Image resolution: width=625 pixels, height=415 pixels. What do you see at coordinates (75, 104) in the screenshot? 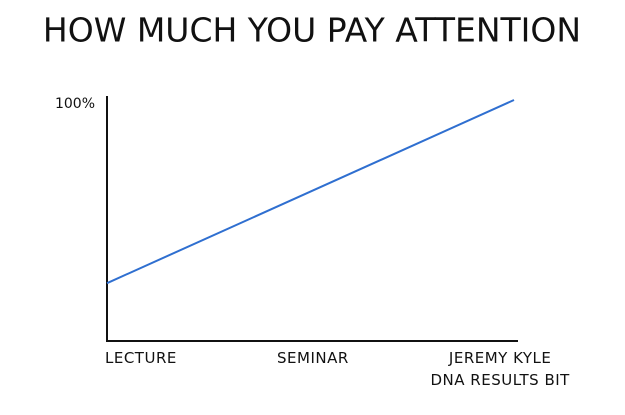
I see `y-tick-label: 100%` at bounding box center [75, 104].